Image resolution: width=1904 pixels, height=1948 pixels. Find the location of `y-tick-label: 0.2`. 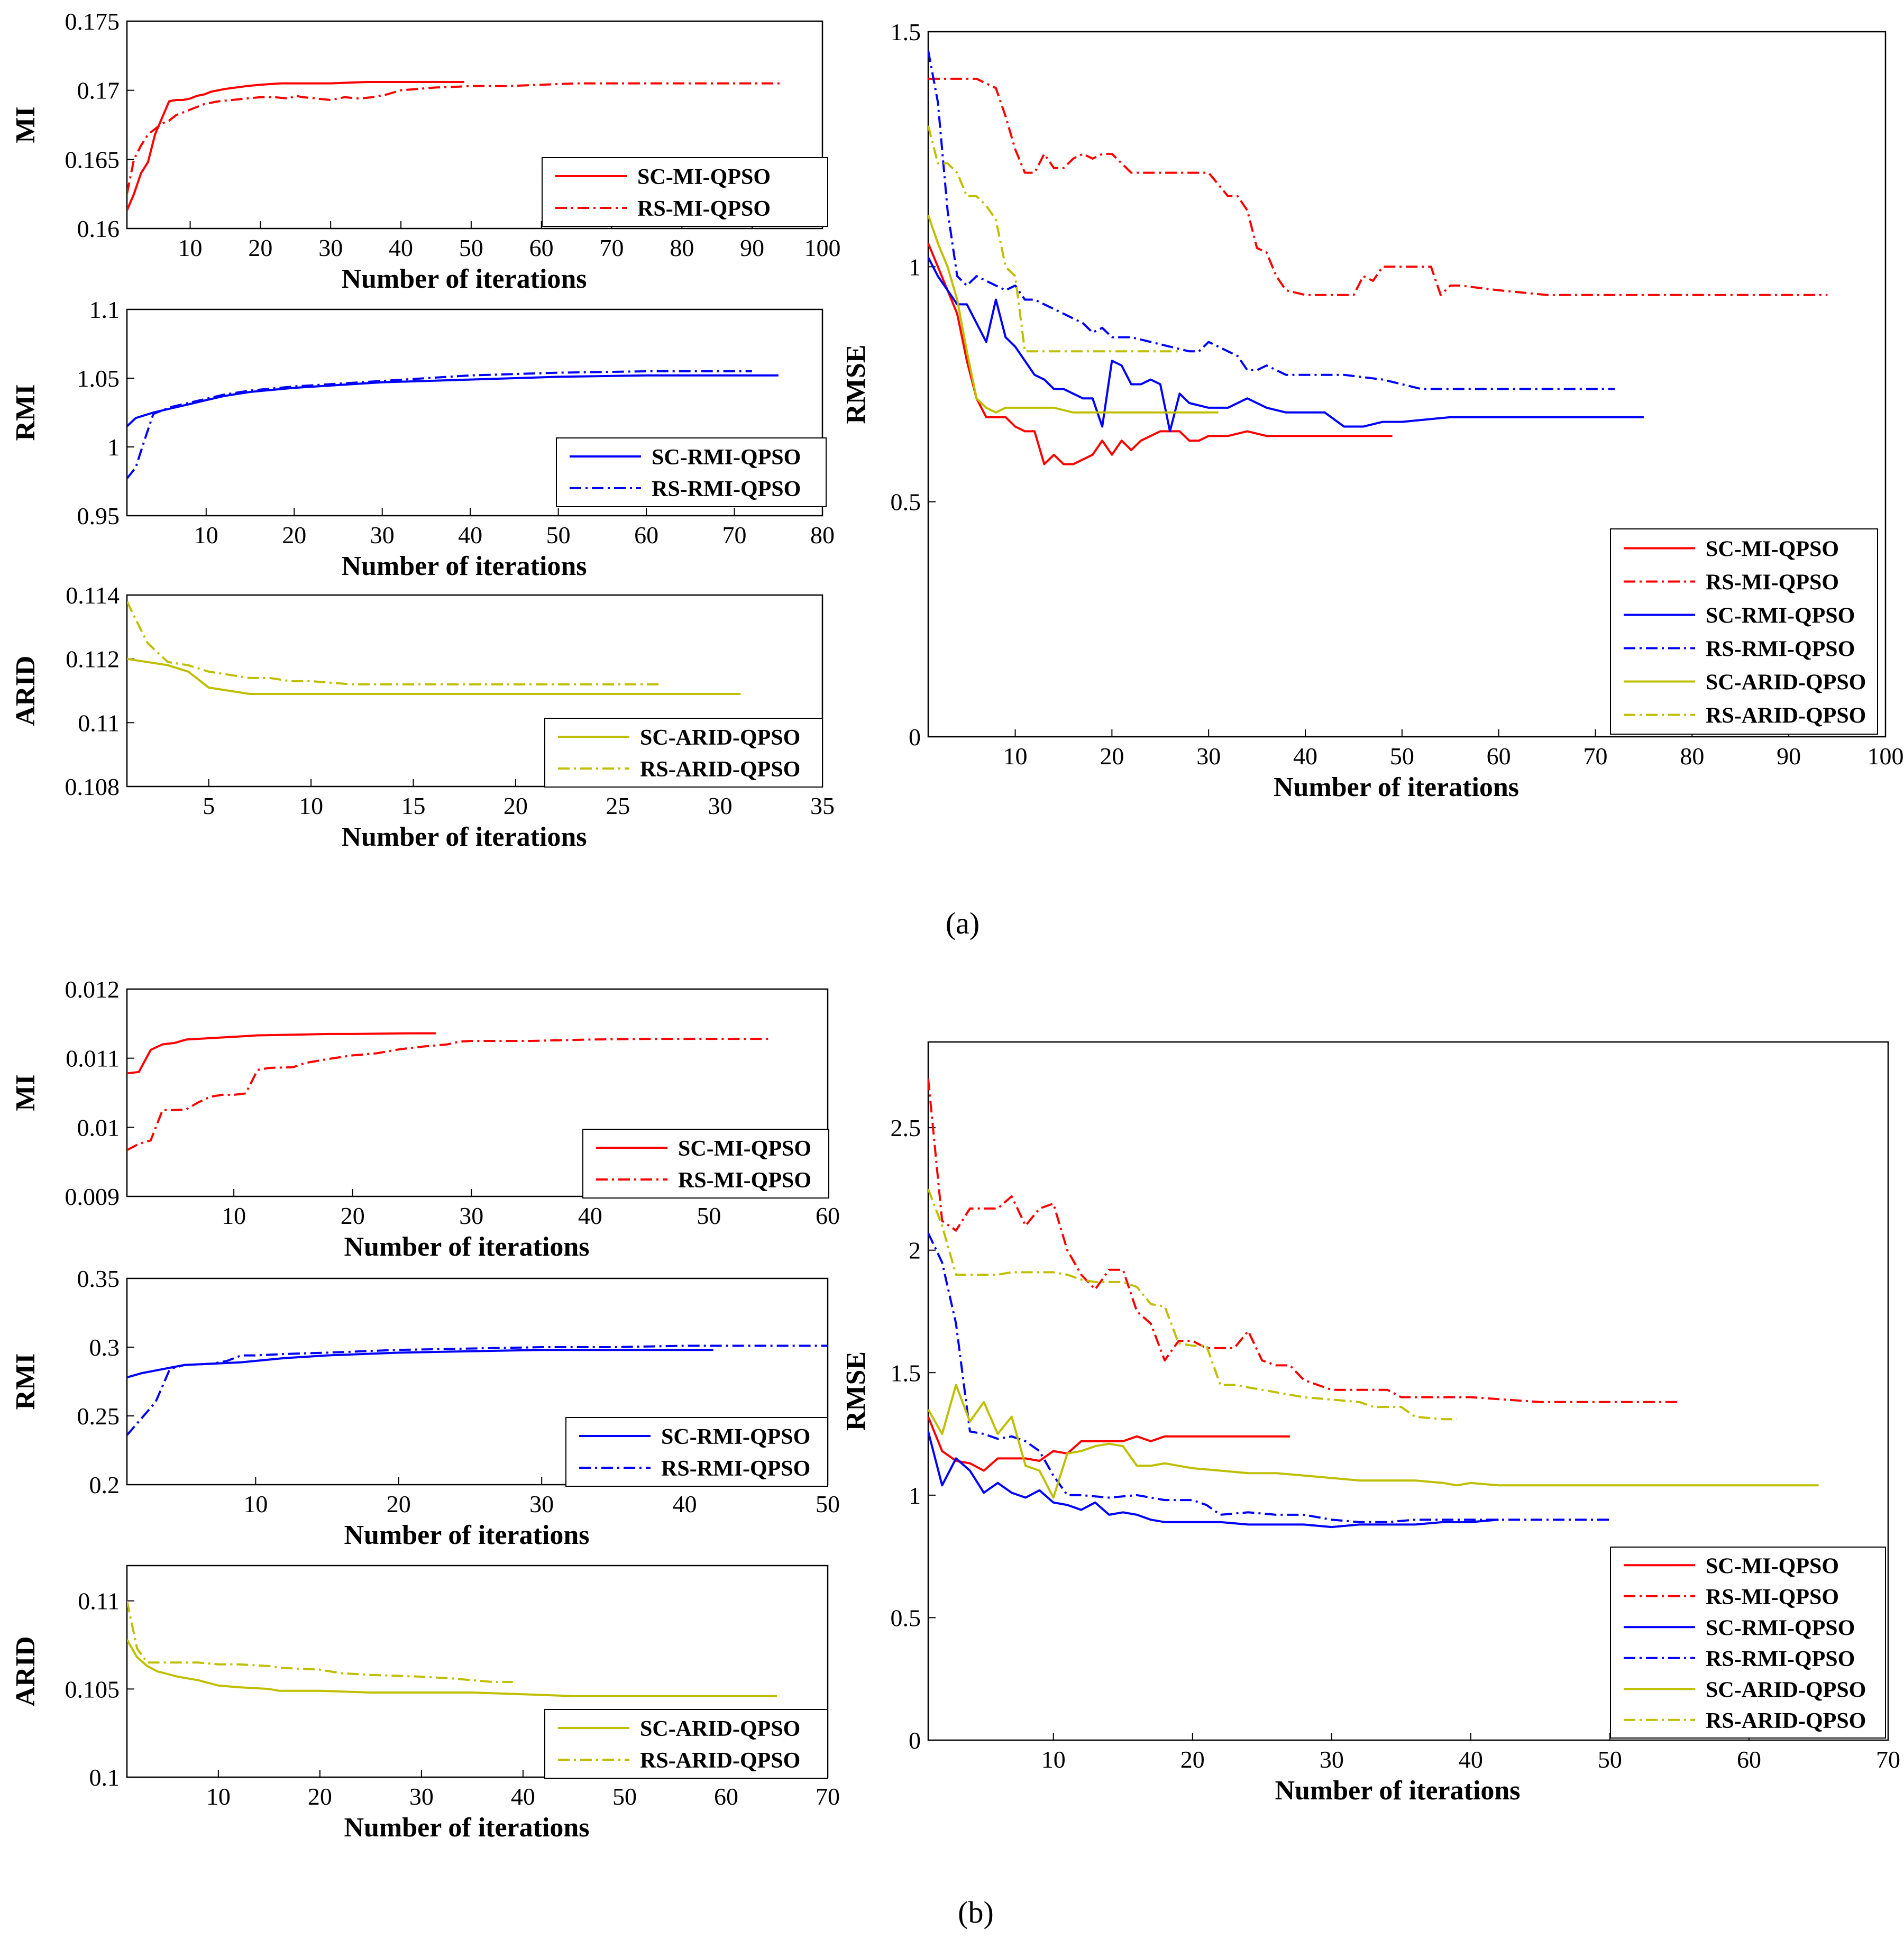

y-tick-label: 0.2 is located at coordinates (104, 1484).